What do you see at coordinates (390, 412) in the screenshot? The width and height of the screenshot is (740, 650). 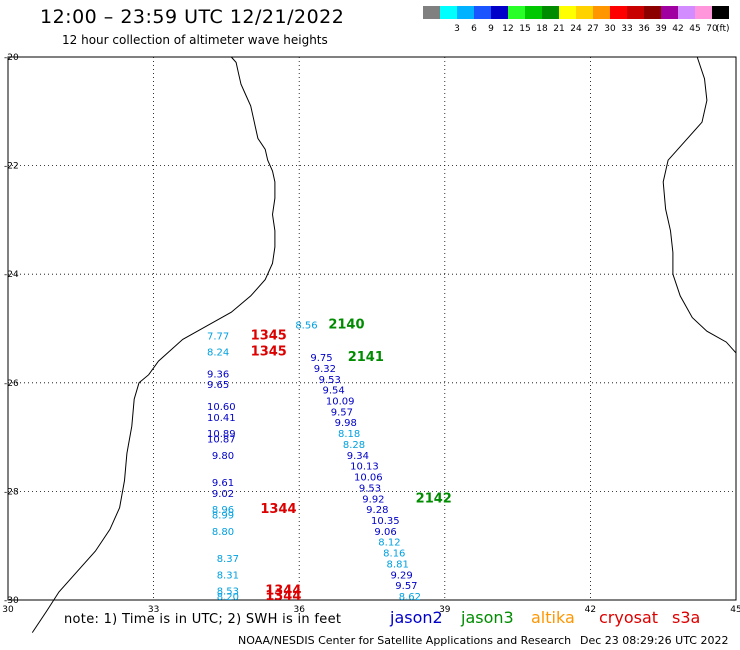 I see `track-jason3-times: 2140 2141 2142` at bounding box center [390, 412].